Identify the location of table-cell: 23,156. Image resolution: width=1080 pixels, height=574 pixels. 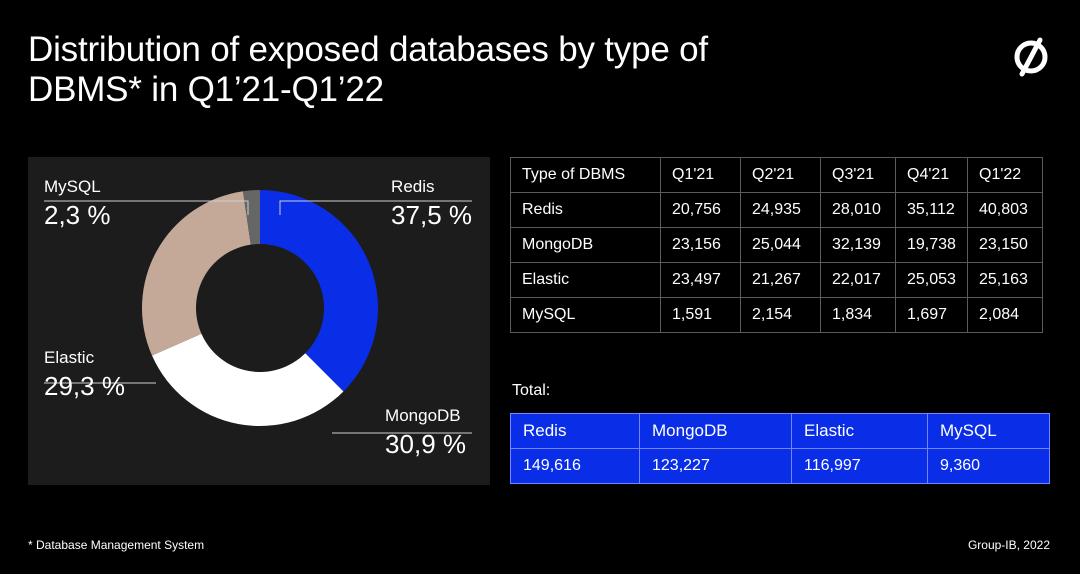
(700, 245).